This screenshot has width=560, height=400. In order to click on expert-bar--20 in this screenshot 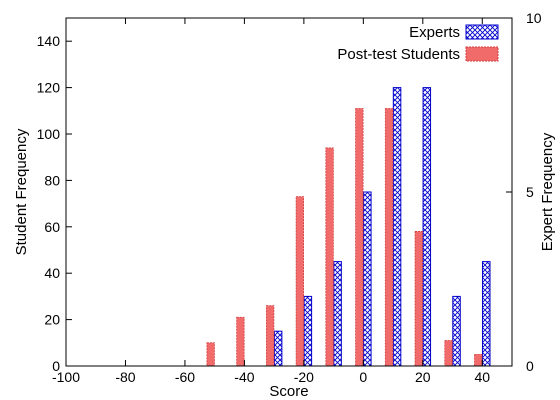, I will do `click(308, 330)`.